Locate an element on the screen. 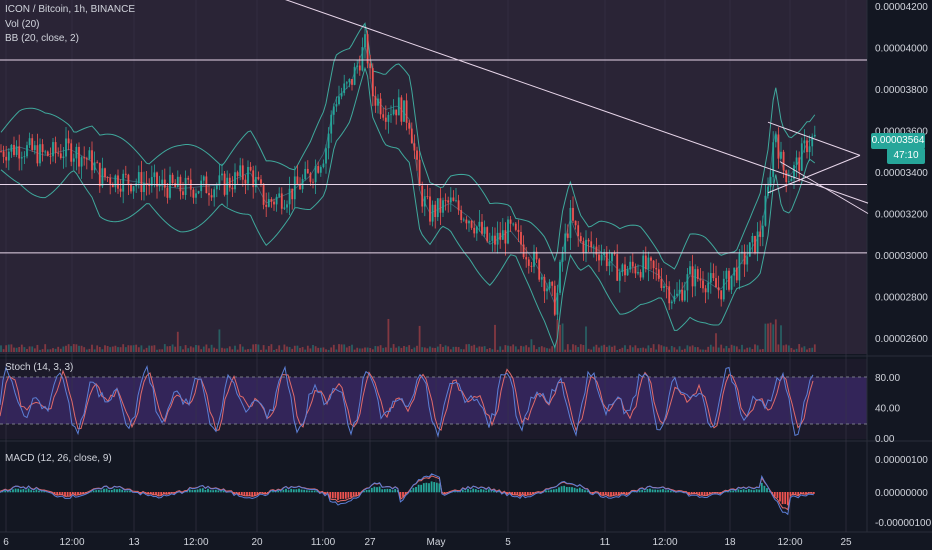 The width and height of the screenshot is (932, 550). stoch-legend: Stoch (14, 3, 3) is located at coordinates (39, 367).